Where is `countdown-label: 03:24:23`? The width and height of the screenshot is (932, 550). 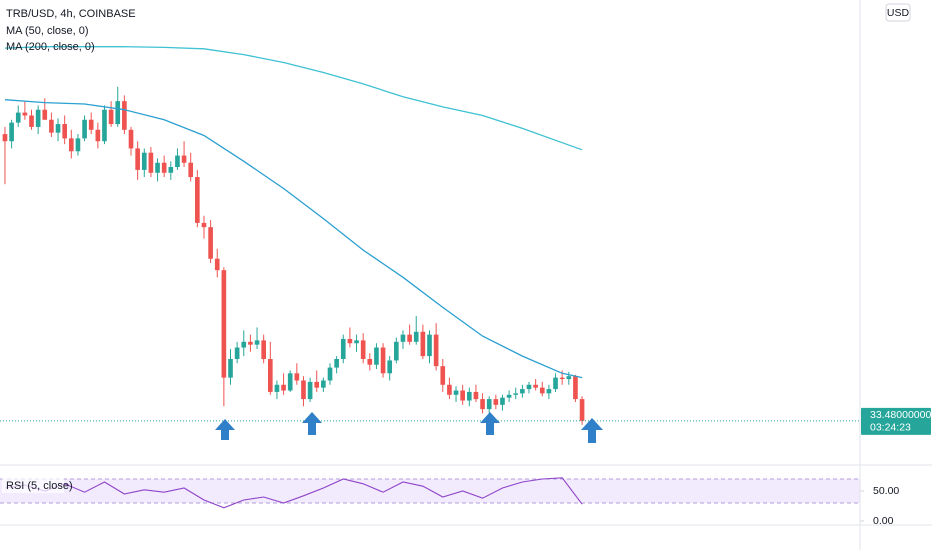
countdown-label: 03:24:23 is located at coordinates (890, 428).